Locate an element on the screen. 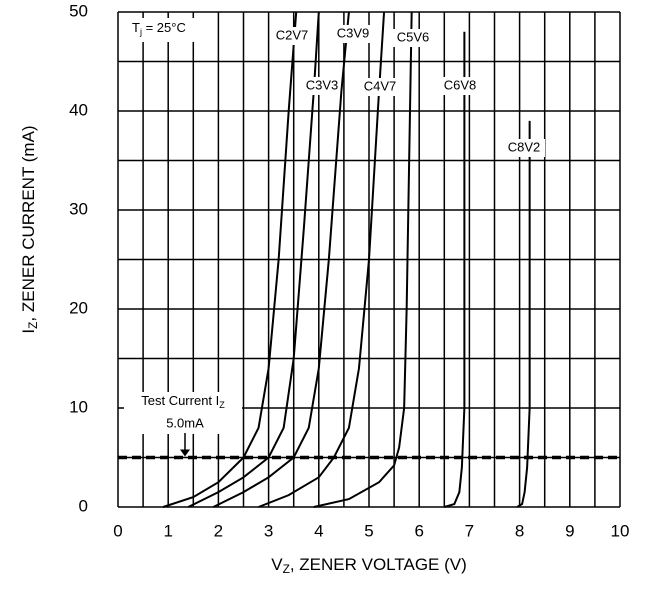  x-tick-label: 2 is located at coordinates (218, 530).